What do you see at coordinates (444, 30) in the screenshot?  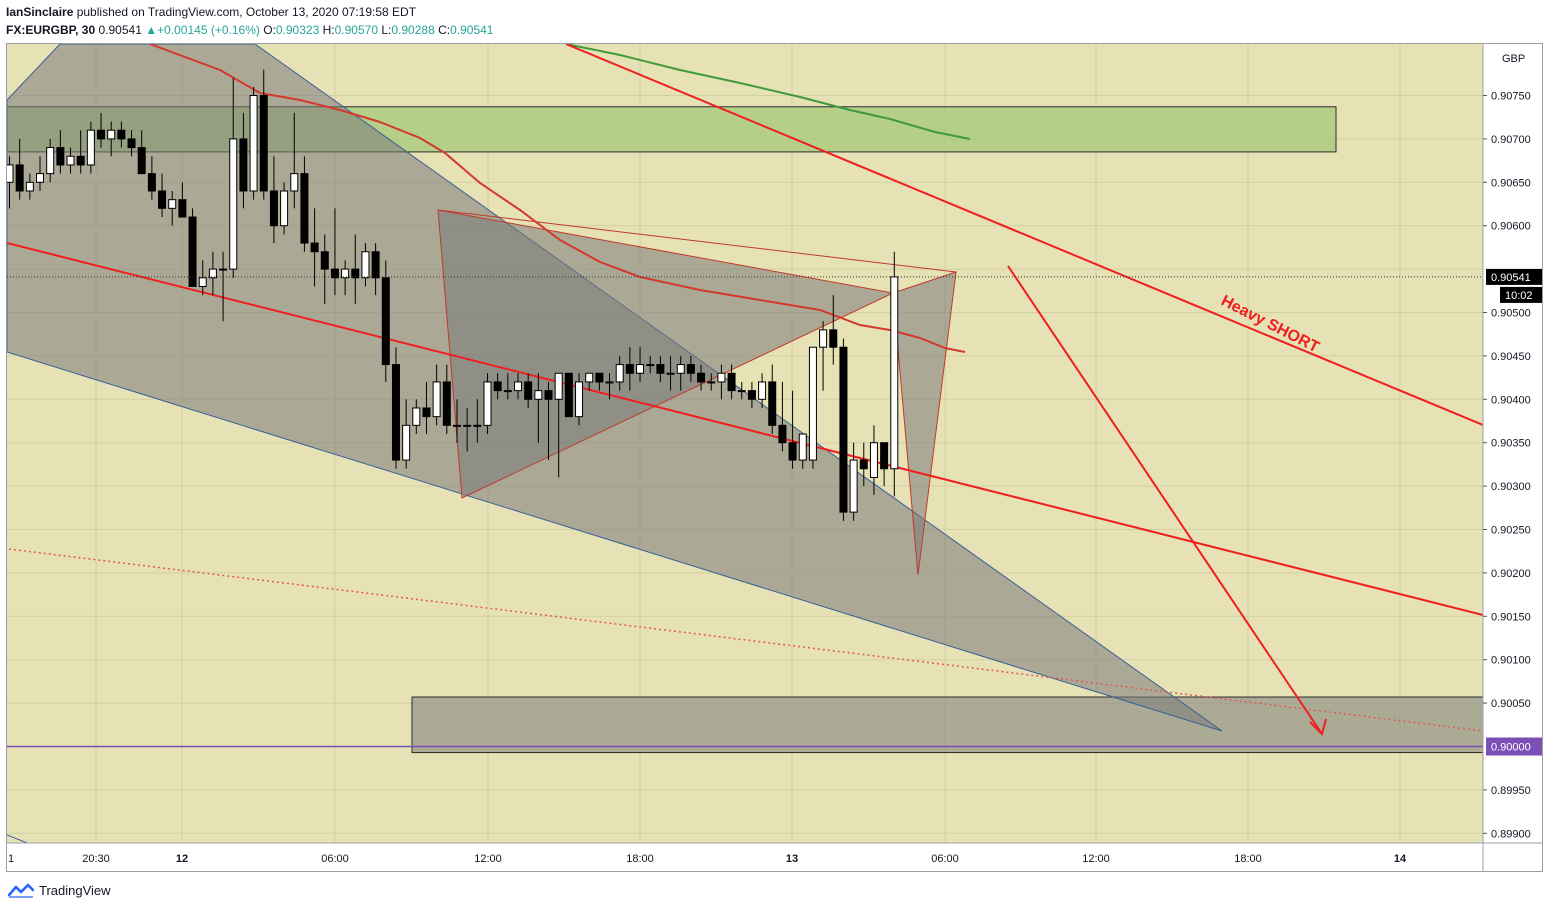 I see `close-label: C:` at bounding box center [444, 30].